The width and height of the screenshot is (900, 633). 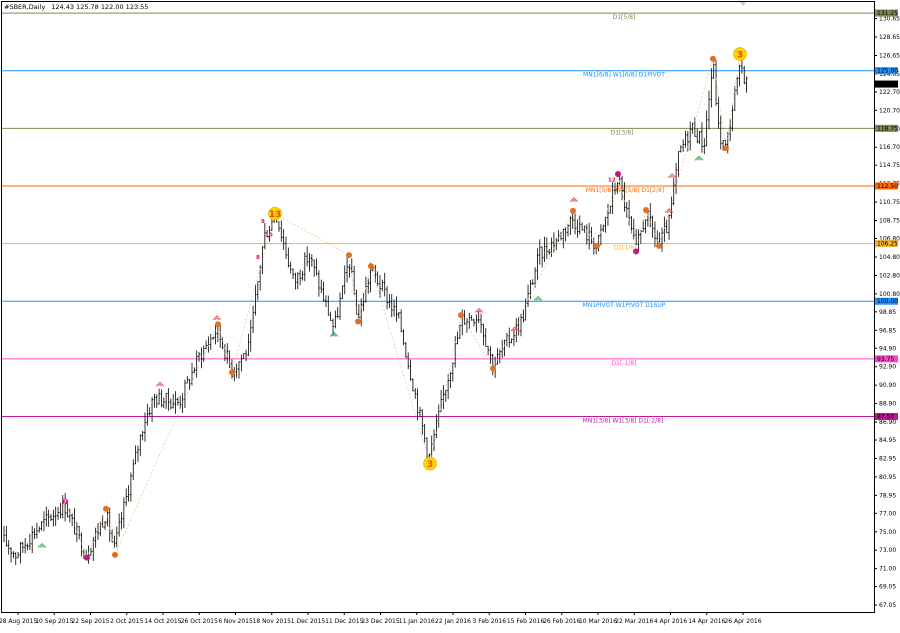 What do you see at coordinates (99, 7) in the screenshot?
I see `header-ohlc: 124.43 125.78 122.00 123.55` at bounding box center [99, 7].